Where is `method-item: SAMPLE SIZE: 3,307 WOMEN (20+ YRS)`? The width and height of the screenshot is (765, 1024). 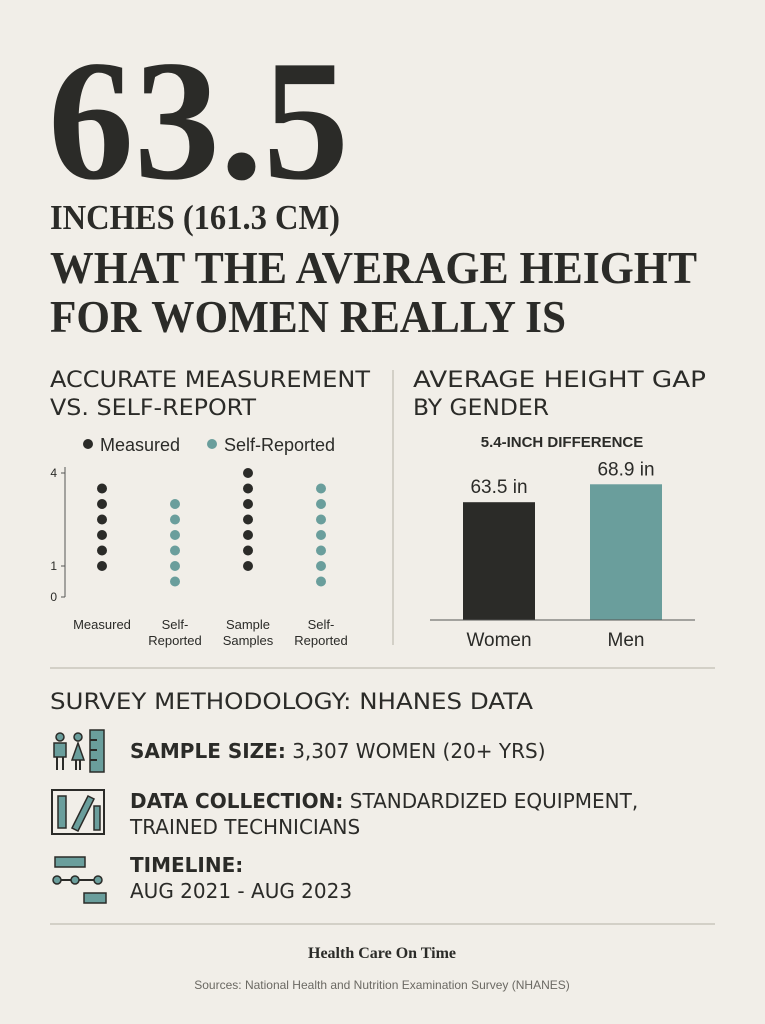
method-item: SAMPLE SIZE: 3,307 WOMEN (20+ YRS) is located at coordinates (338, 751).